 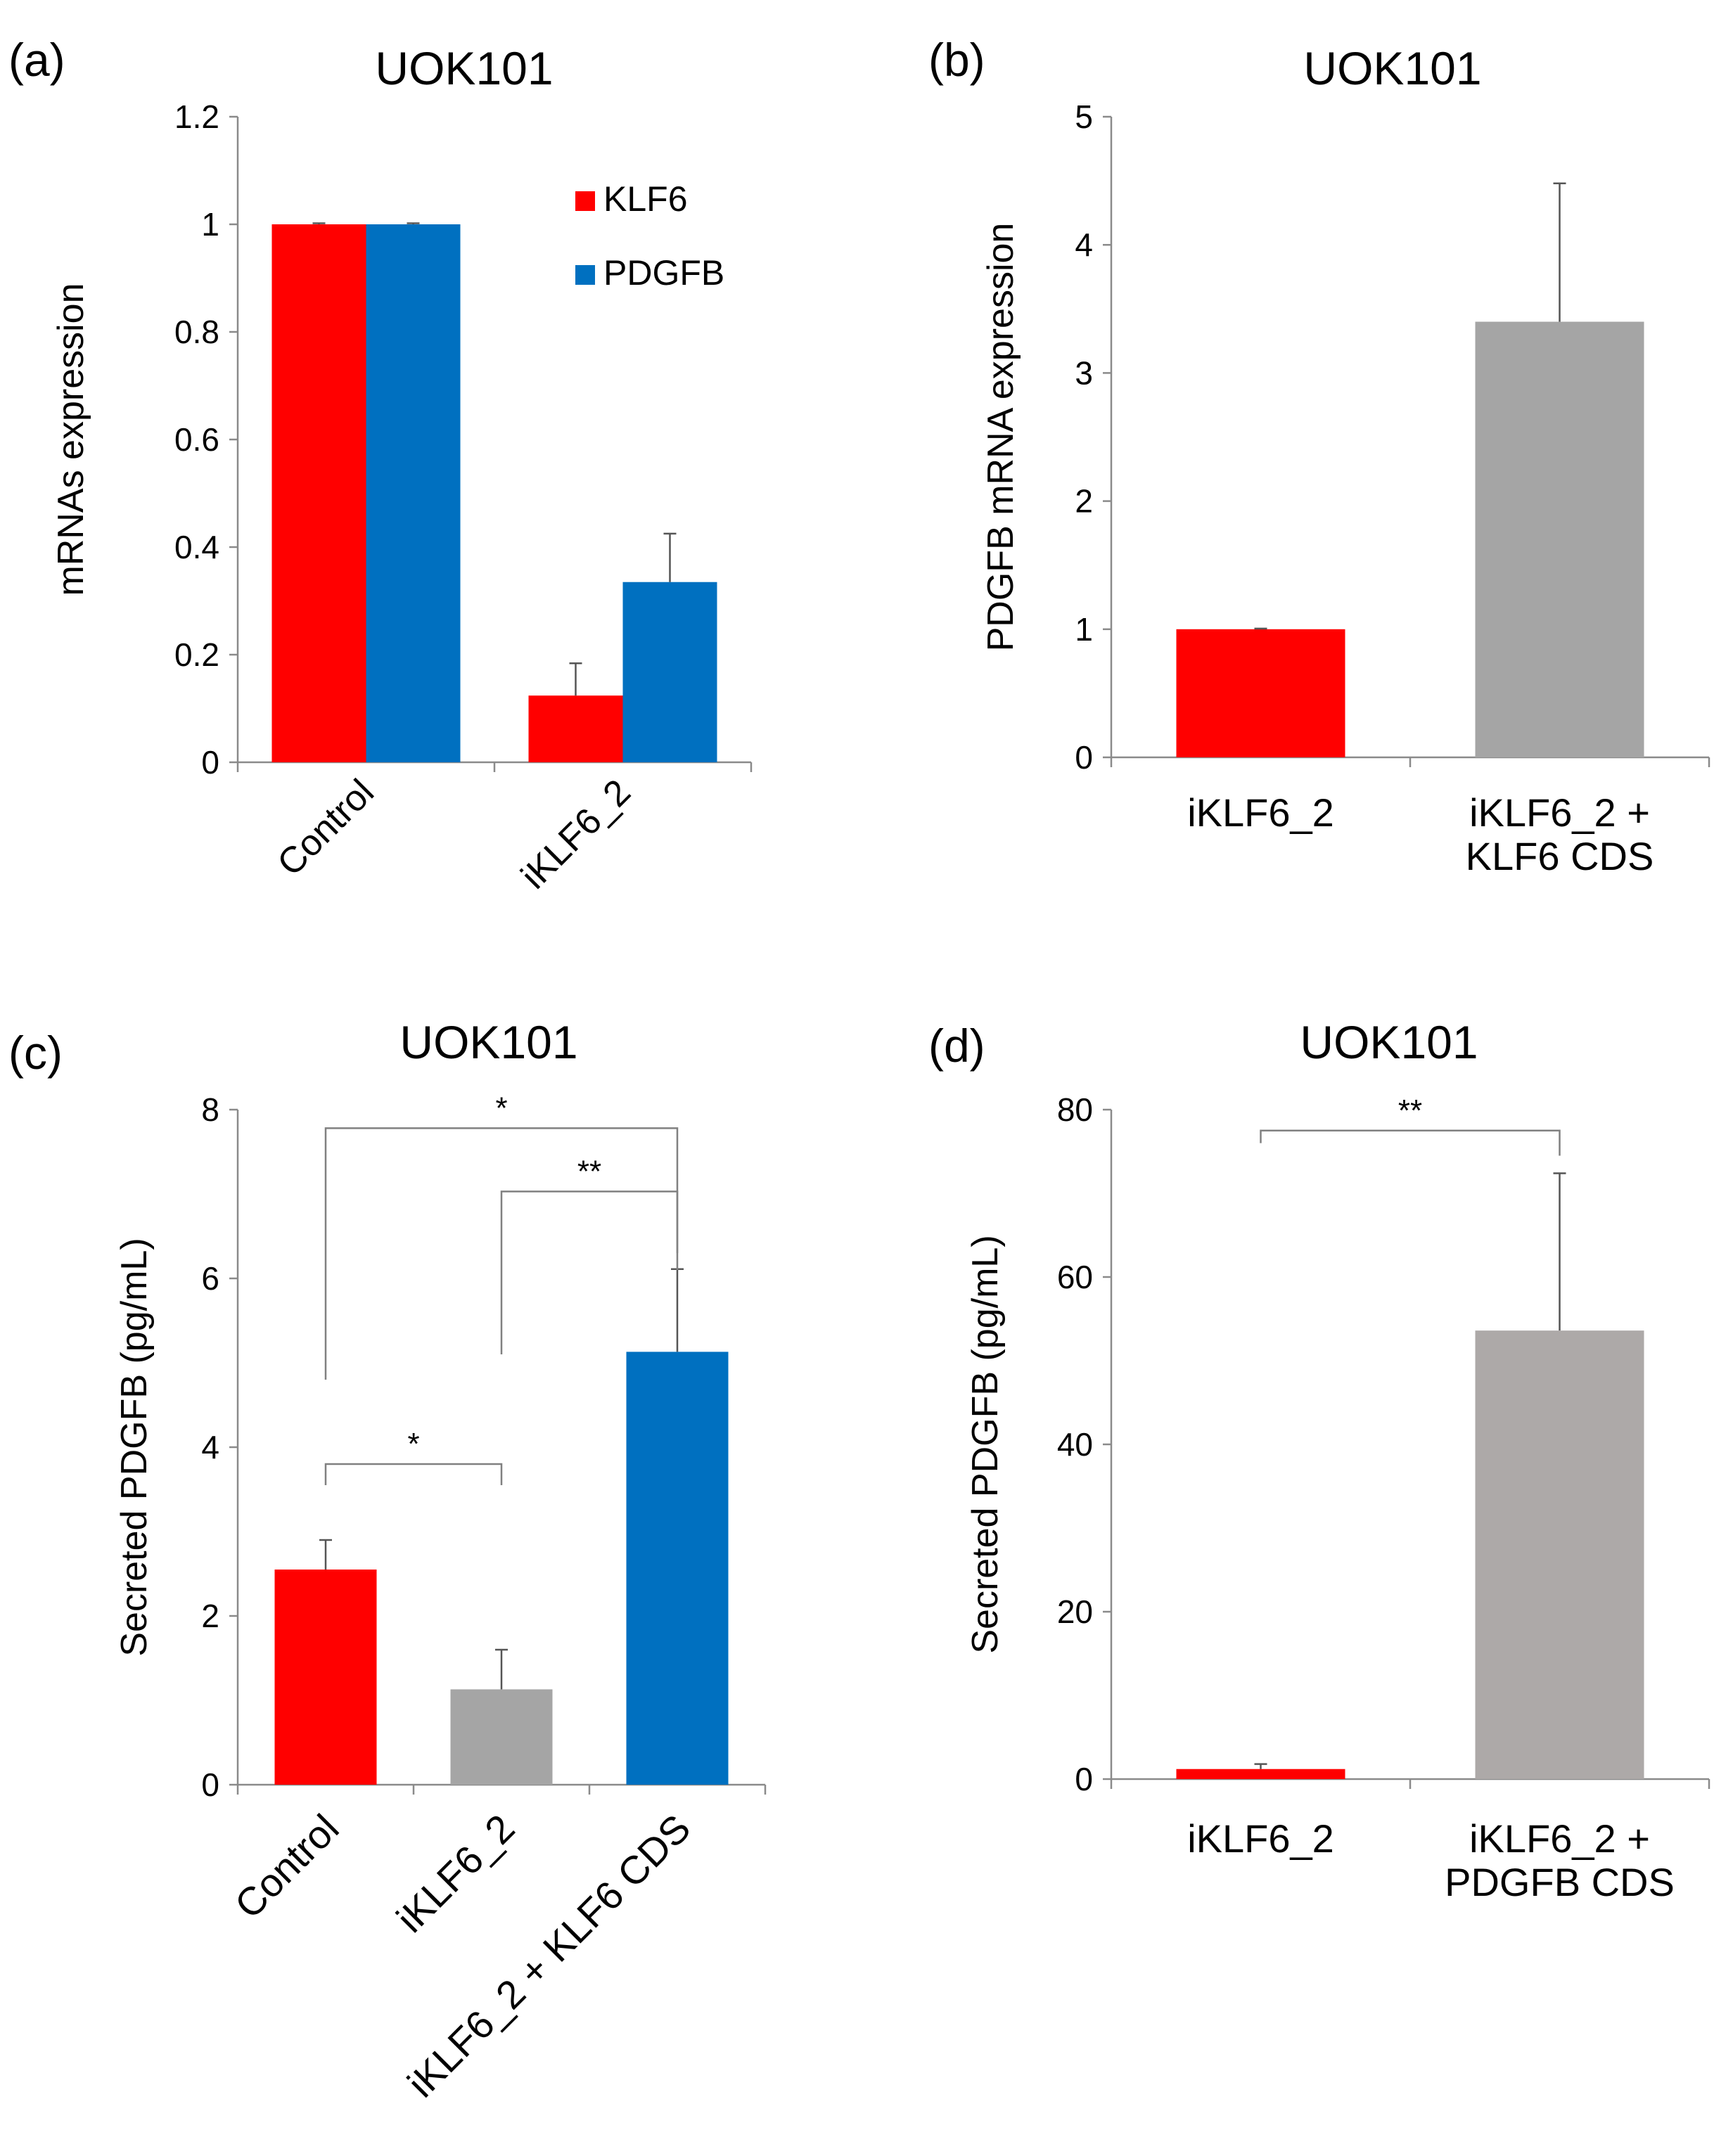 I want to click on y-tick-label: 0.4, so click(x=196, y=547).